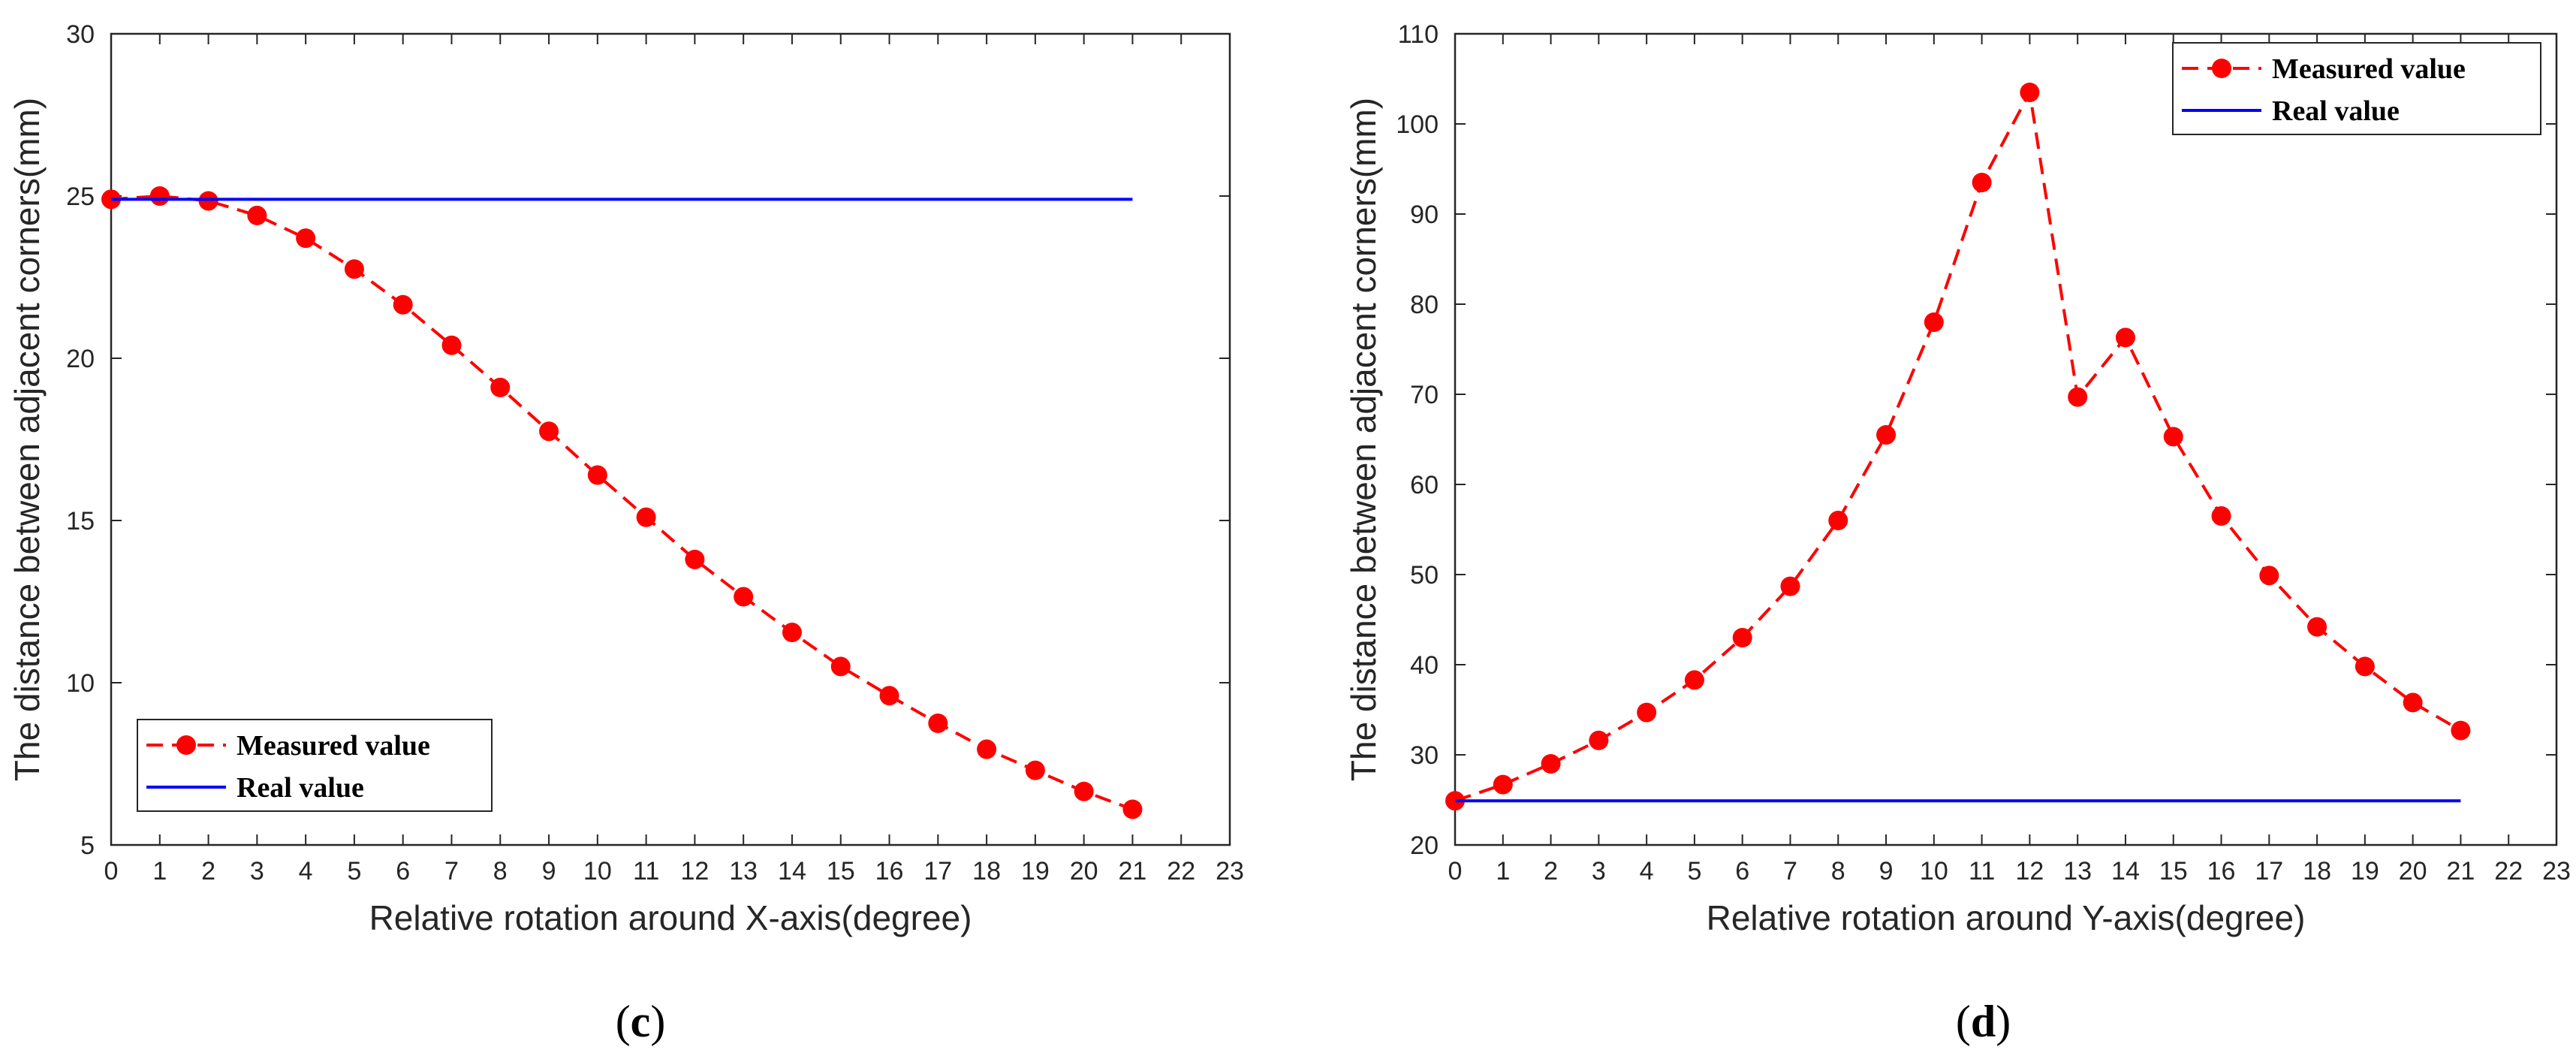 Image resolution: width=2576 pixels, height=1053 pixels. What do you see at coordinates (87, 846) in the screenshot?
I see `y-tick-label: 5` at bounding box center [87, 846].